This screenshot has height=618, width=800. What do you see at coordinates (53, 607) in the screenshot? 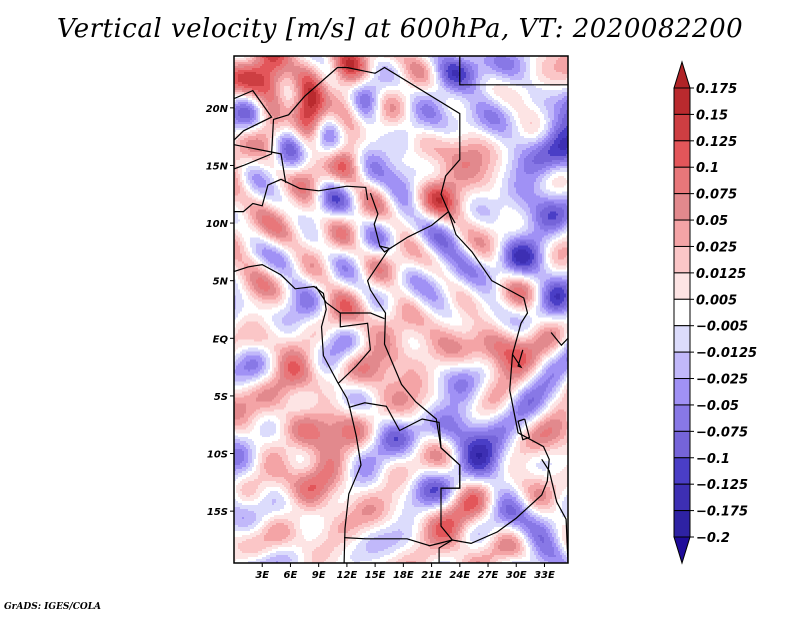
I see `grads-credit: GrADS: IGES/COLA` at bounding box center [53, 607].